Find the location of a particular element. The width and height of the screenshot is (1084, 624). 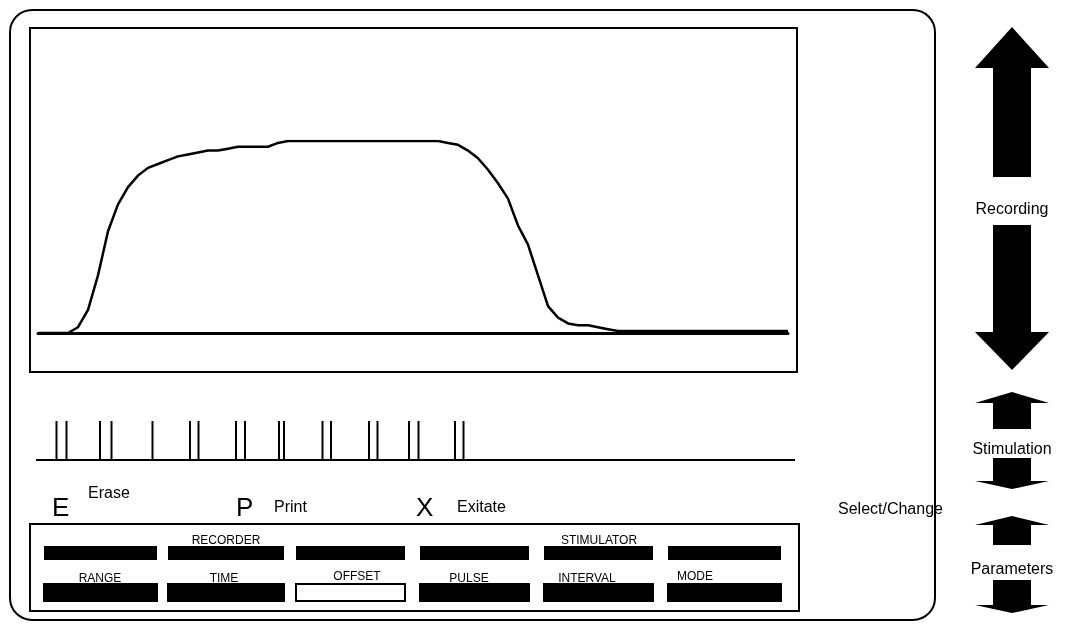

text: RECORDER is located at coordinates (226, 540).